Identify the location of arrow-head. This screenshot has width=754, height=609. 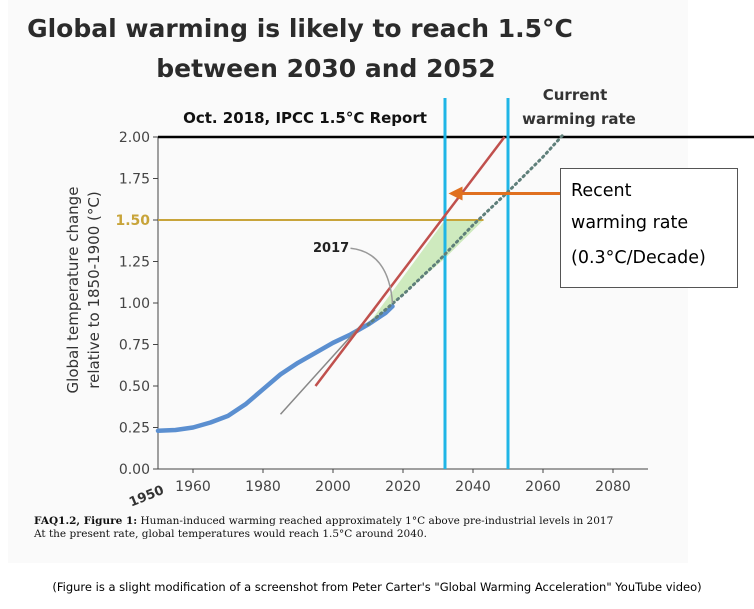
(455, 193).